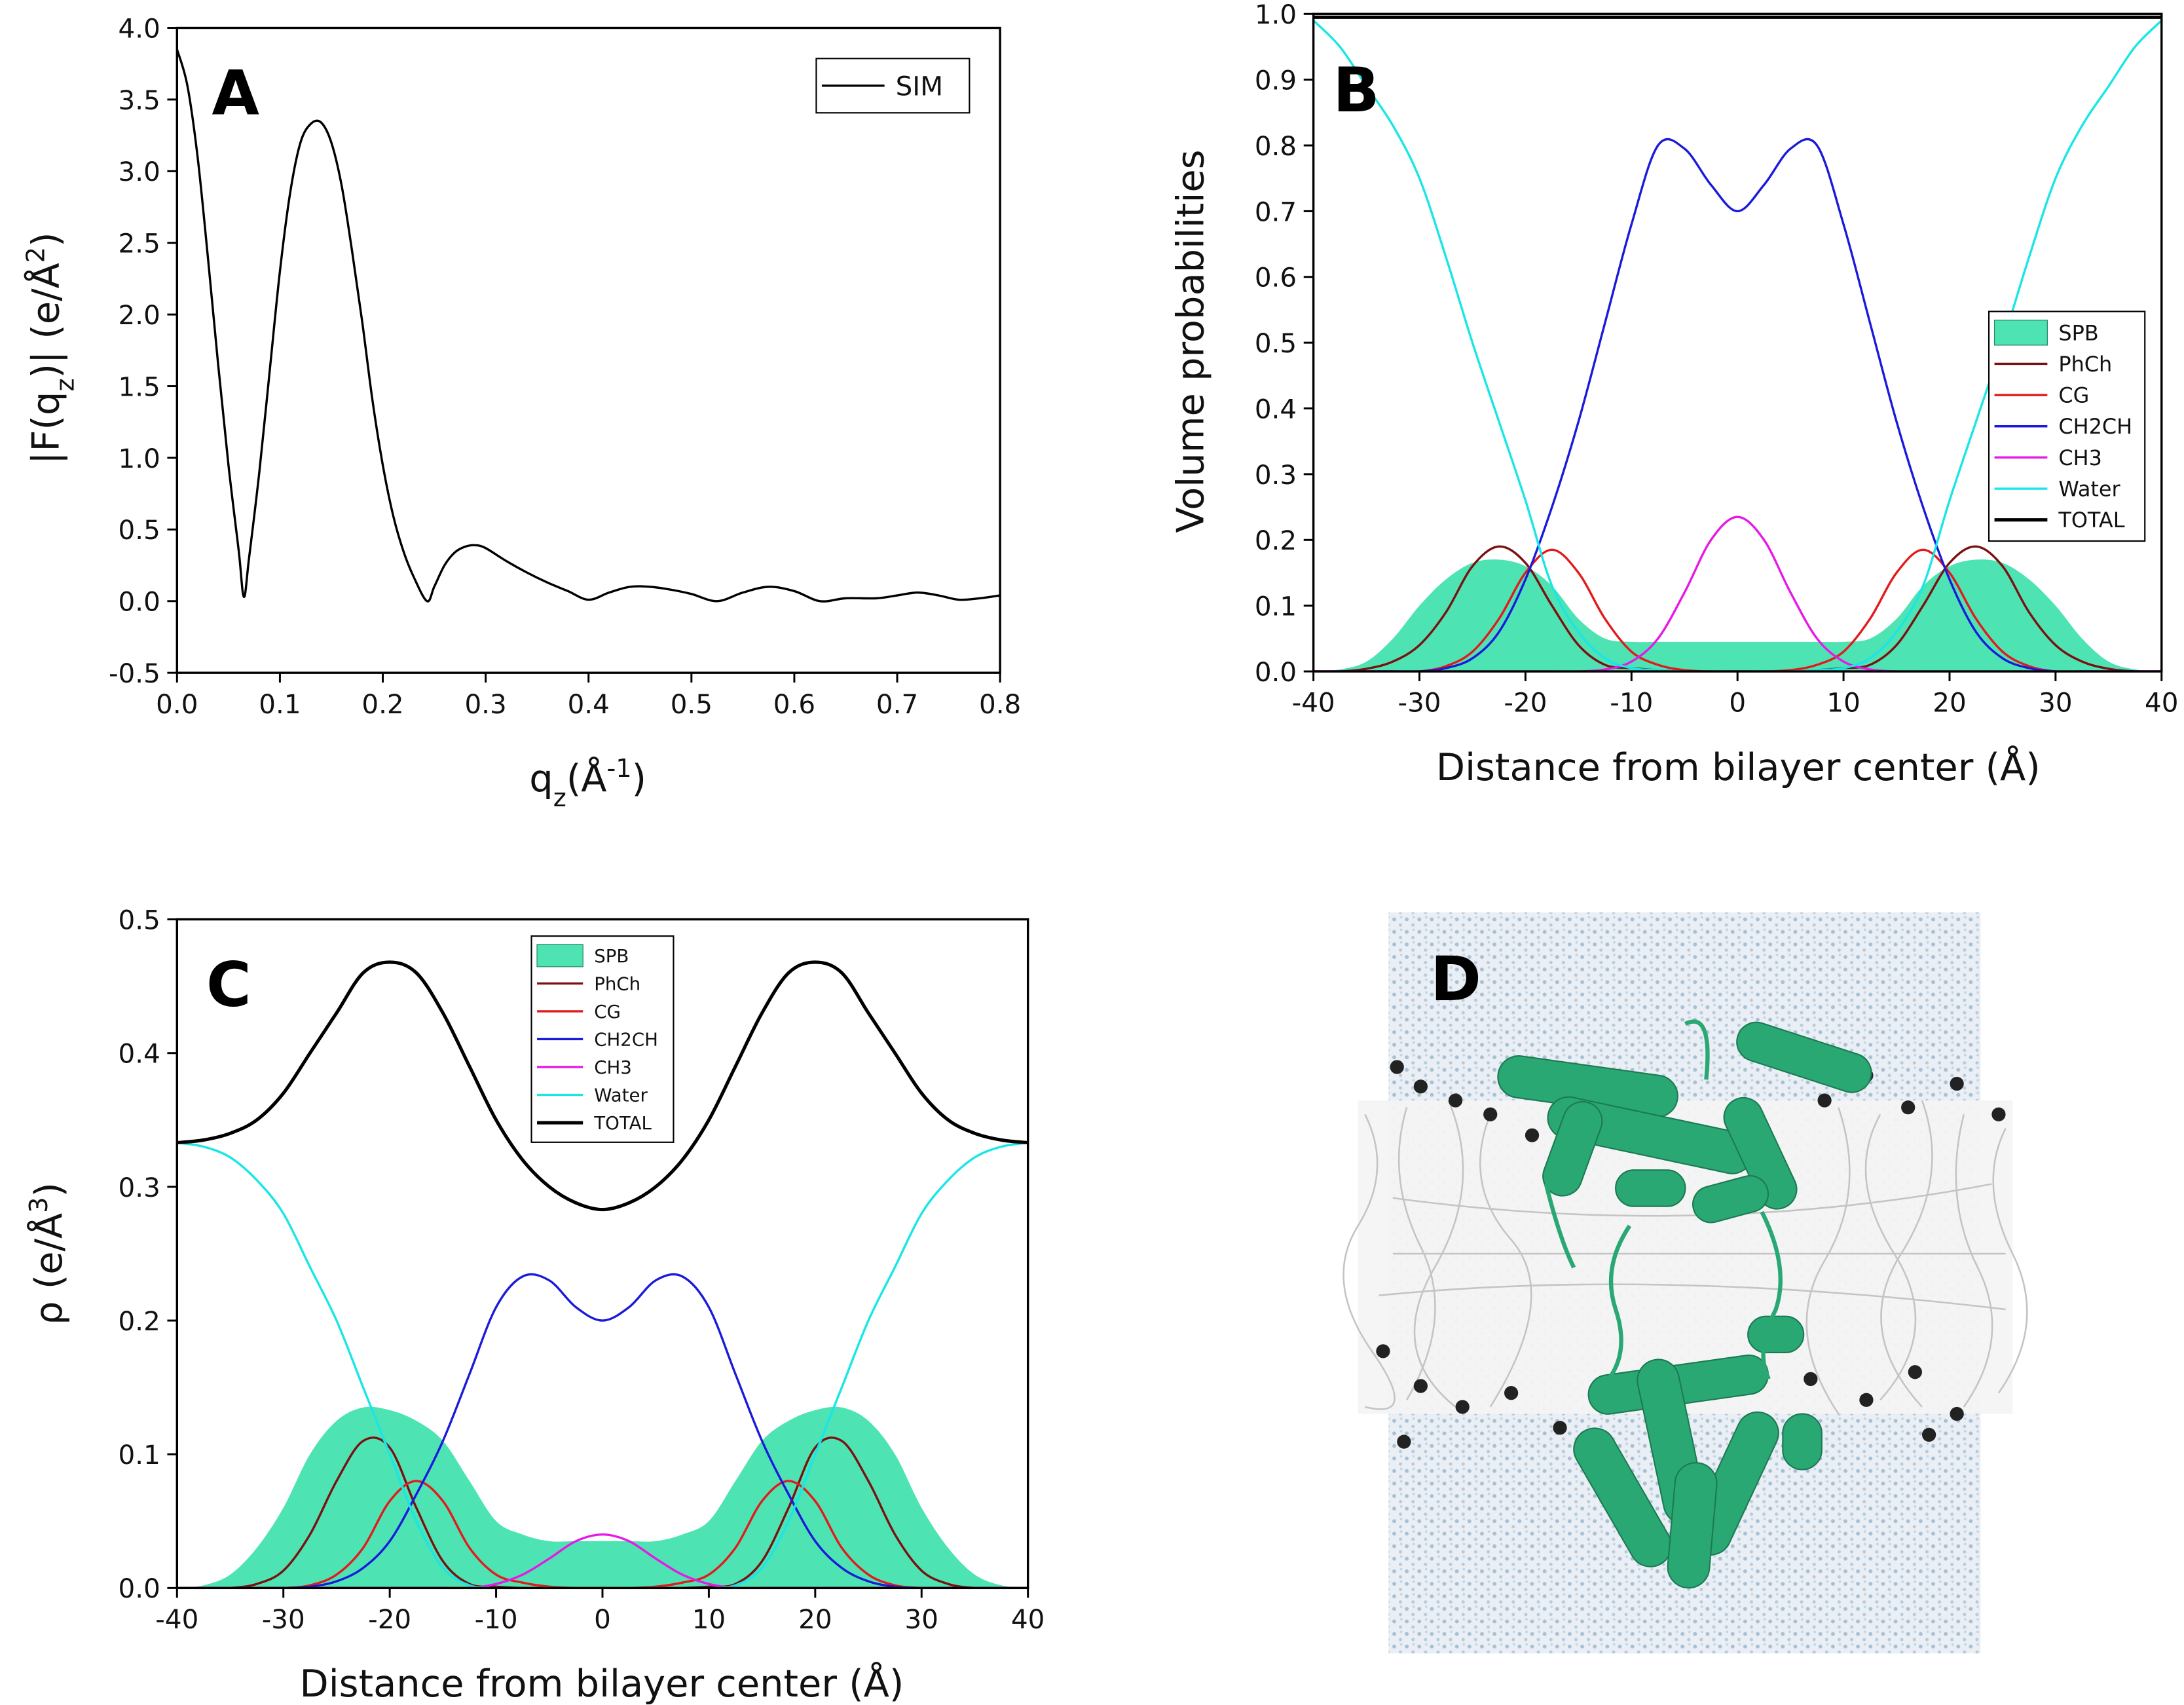 This screenshot has width=2184, height=1705. What do you see at coordinates (139, 315) in the screenshot?
I see `y-tick-label: 2.0` at bounding box center [139, 315].